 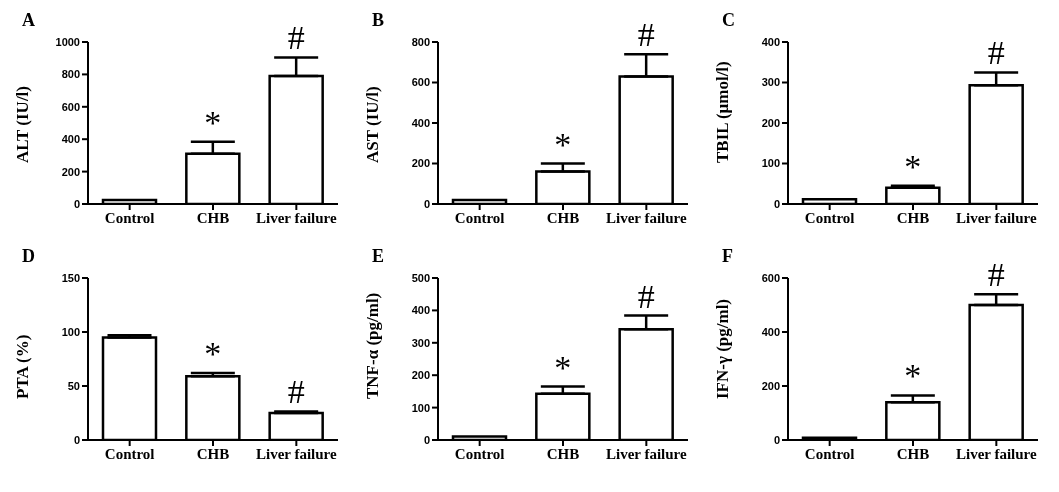 What do you see at coordinates (67, 41) in the screenshot?
I see `y-tick-label: 1000` at bounding box center [67, 41].